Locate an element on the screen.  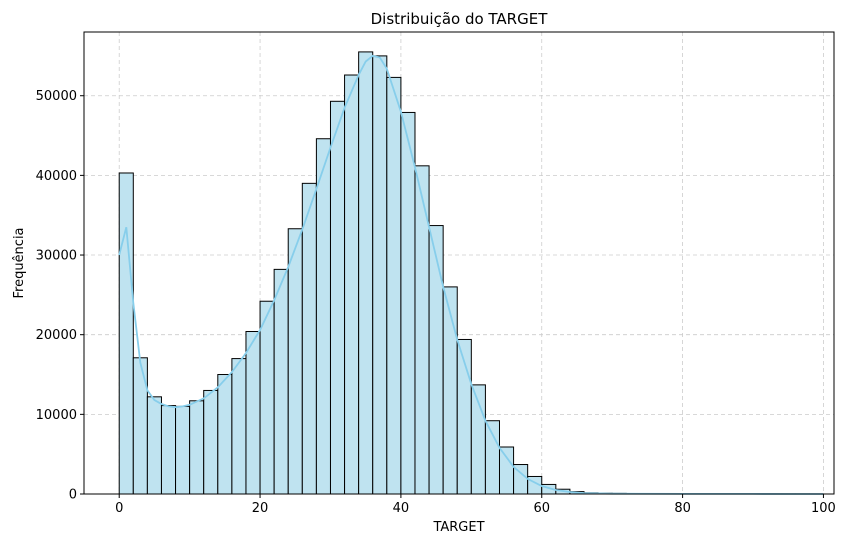
x-tick-label: 80 is located at coordinates (682, 508).